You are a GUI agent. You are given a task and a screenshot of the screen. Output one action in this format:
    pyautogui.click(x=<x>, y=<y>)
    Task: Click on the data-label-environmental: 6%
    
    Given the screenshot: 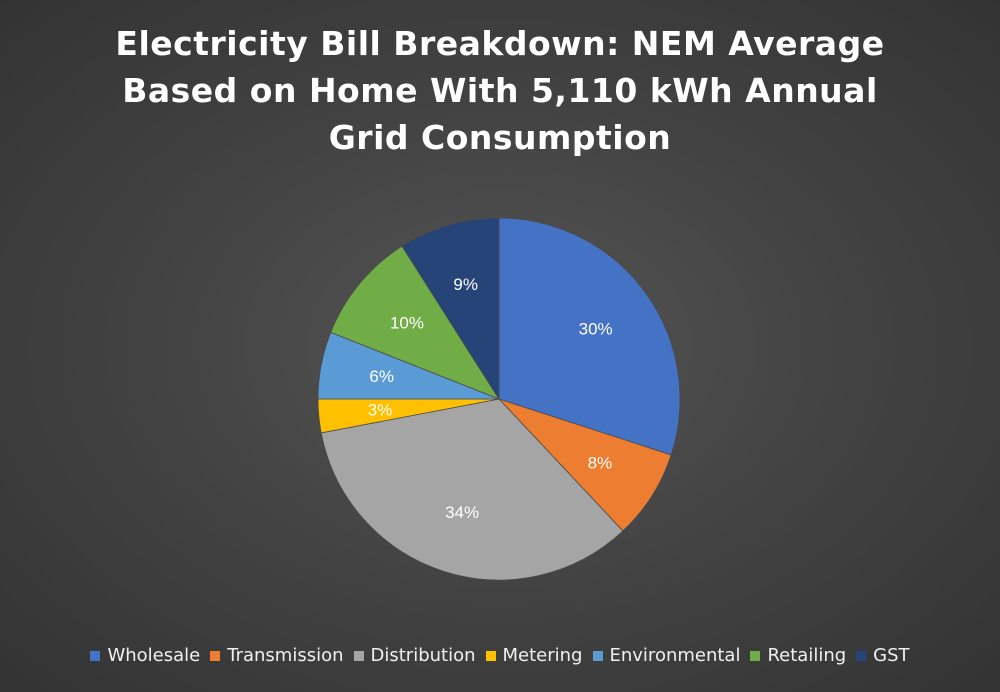 What is the action you would take?
    pyautogui.click(x=381, y=376)
    